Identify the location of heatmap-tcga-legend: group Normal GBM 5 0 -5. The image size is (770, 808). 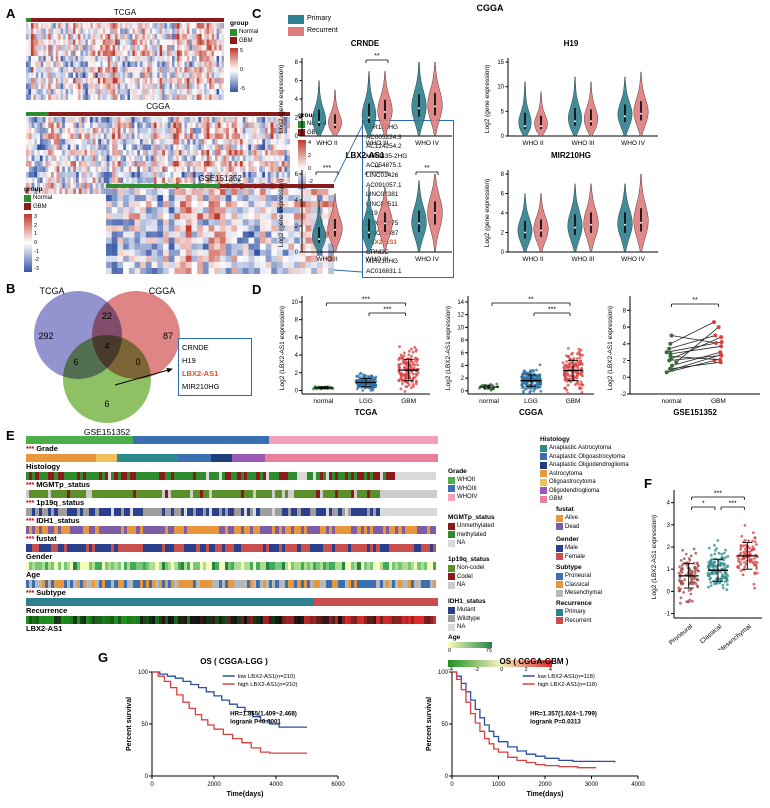
(244, 56).